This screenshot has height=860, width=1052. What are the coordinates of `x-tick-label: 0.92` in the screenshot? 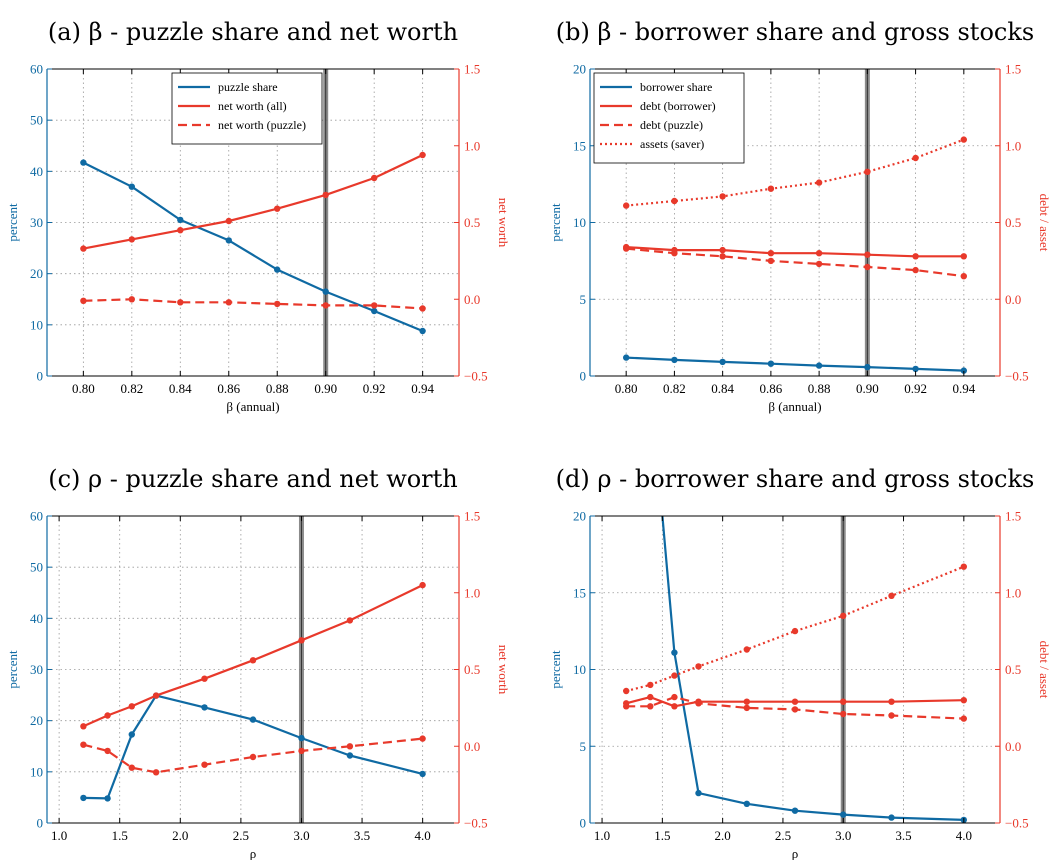 It's located at (374, 388).